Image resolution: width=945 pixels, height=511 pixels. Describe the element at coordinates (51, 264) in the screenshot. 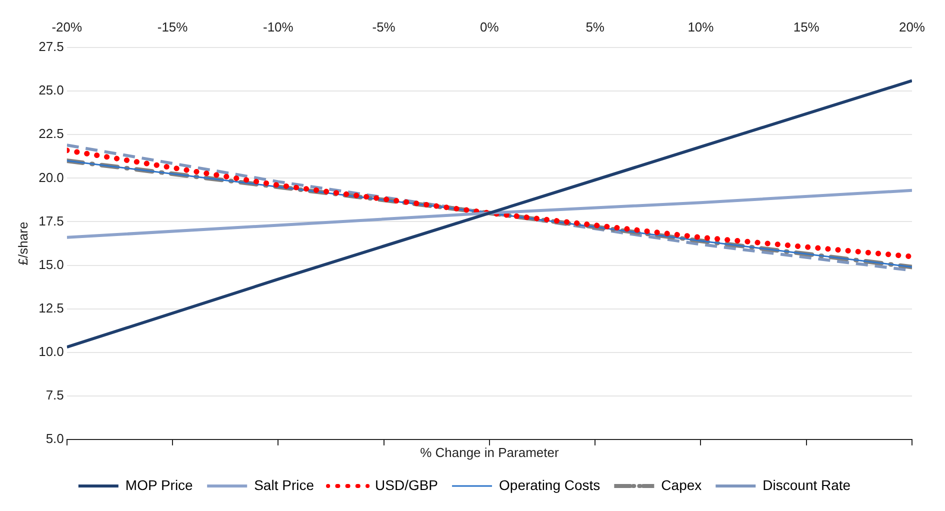

I see `y-tick-label: 15.0` at that location.